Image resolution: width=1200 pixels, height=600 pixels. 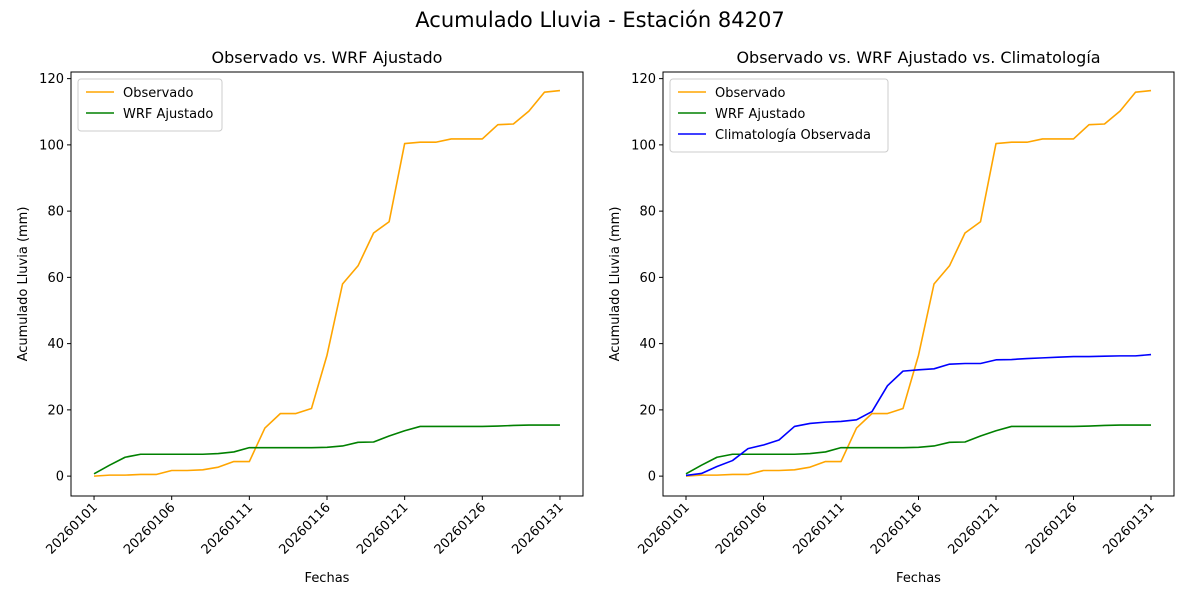 I want to click on legend: Observado WRF Ajustado, so click(x=150, y=105).